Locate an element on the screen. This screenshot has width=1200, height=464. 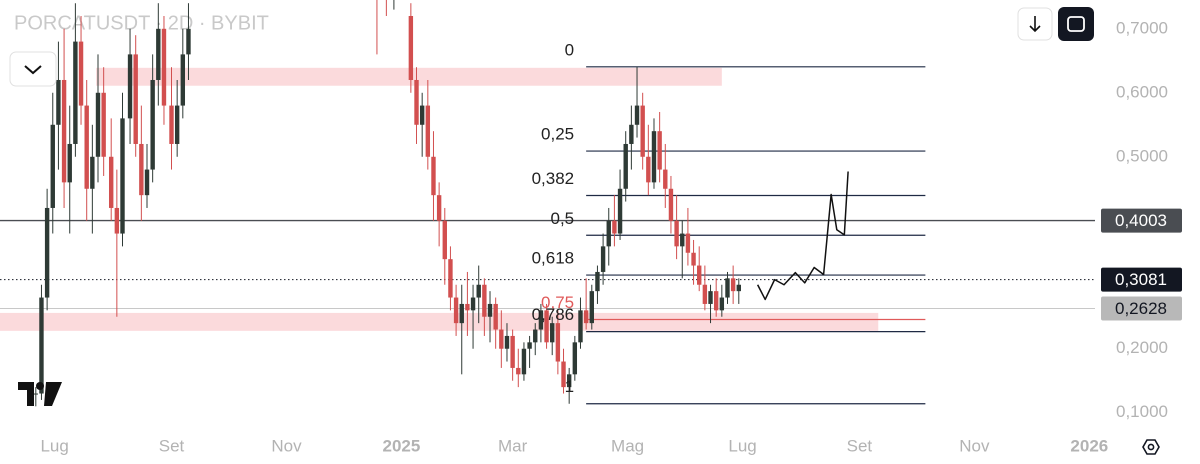
chart-title: PORCATUSDT · 2D · BYBIT is located at coordinates (141, 23).